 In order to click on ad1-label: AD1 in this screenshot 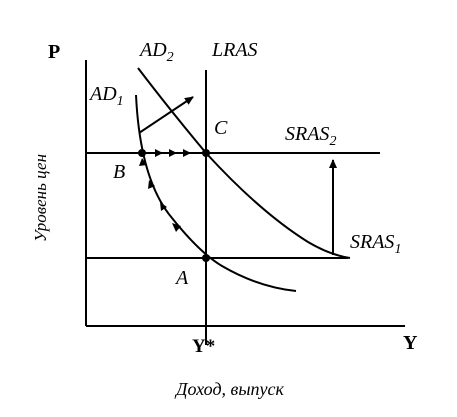, I will do `click(106, 96)`.